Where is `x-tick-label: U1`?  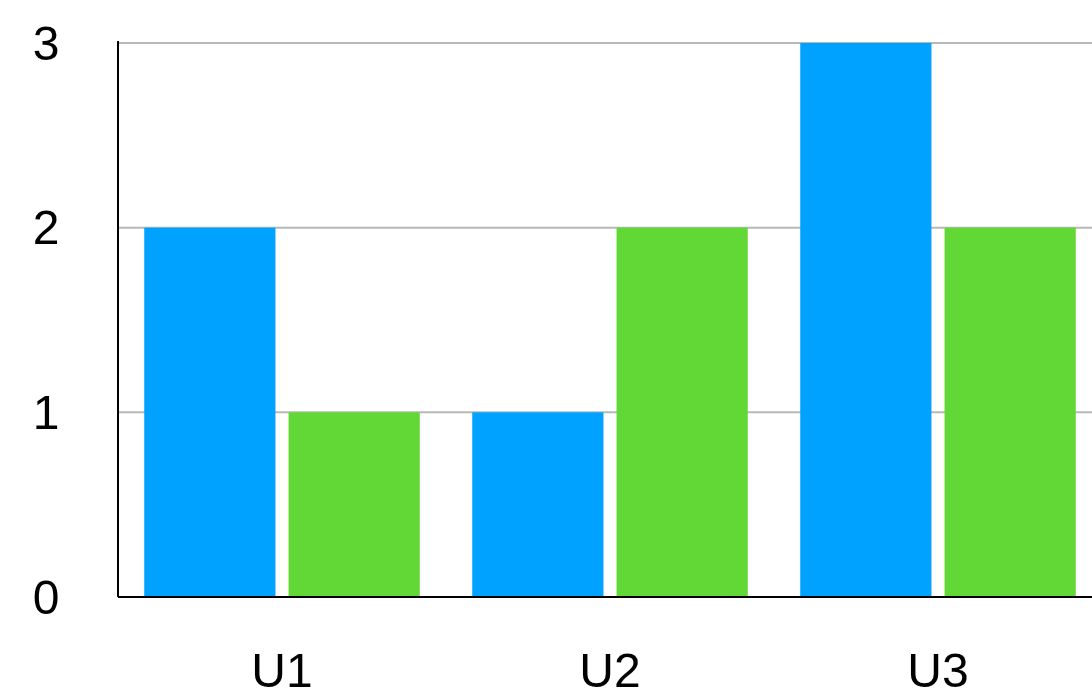 x-tick-label: U1 is located at coordinates (282, 670).